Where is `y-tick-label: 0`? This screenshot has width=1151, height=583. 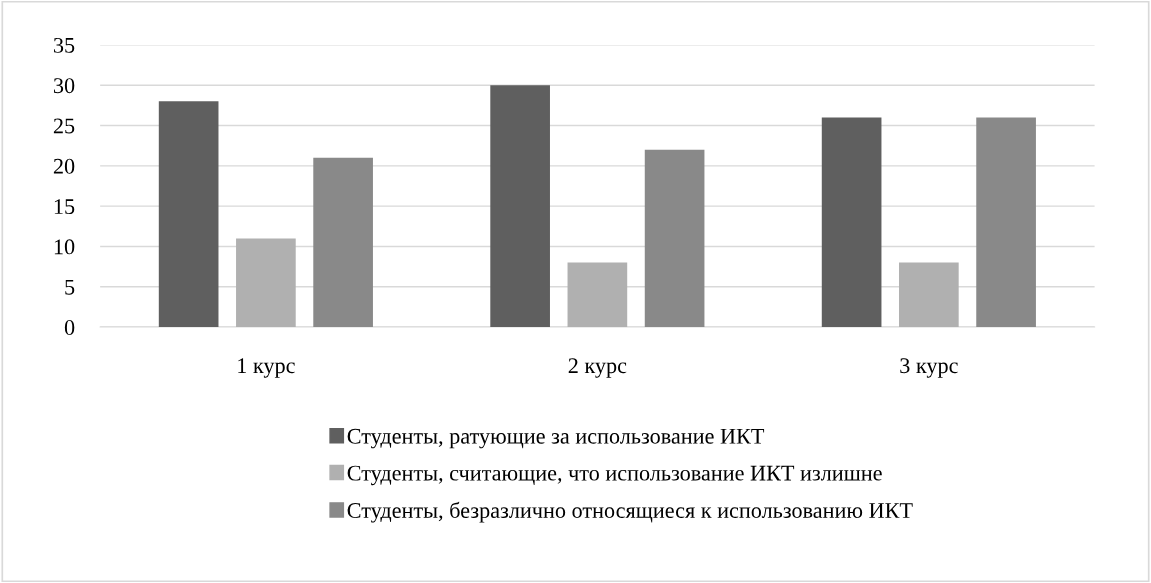 y-tick-label: 0 is located at coordinates (69, 327).